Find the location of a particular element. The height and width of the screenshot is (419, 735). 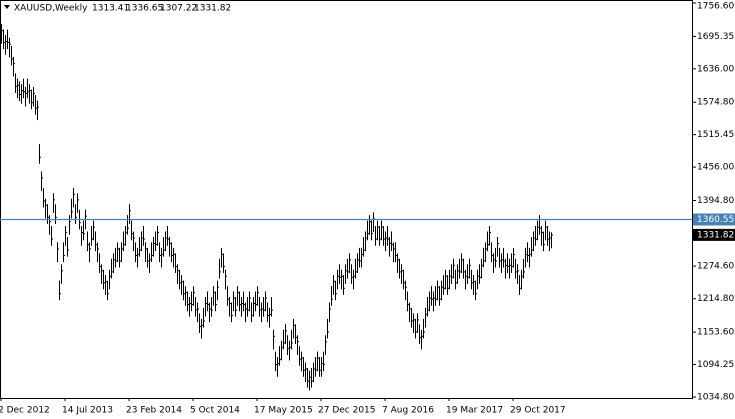

level-label: 1360.55 is located at coordinates (715, 220).